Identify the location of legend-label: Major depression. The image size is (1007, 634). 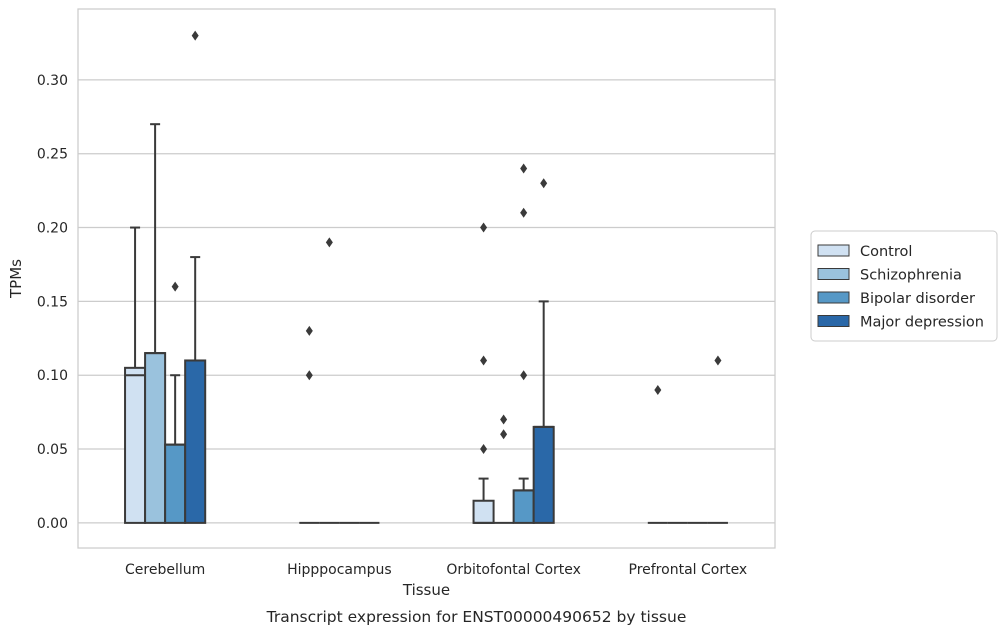
(922, 323).